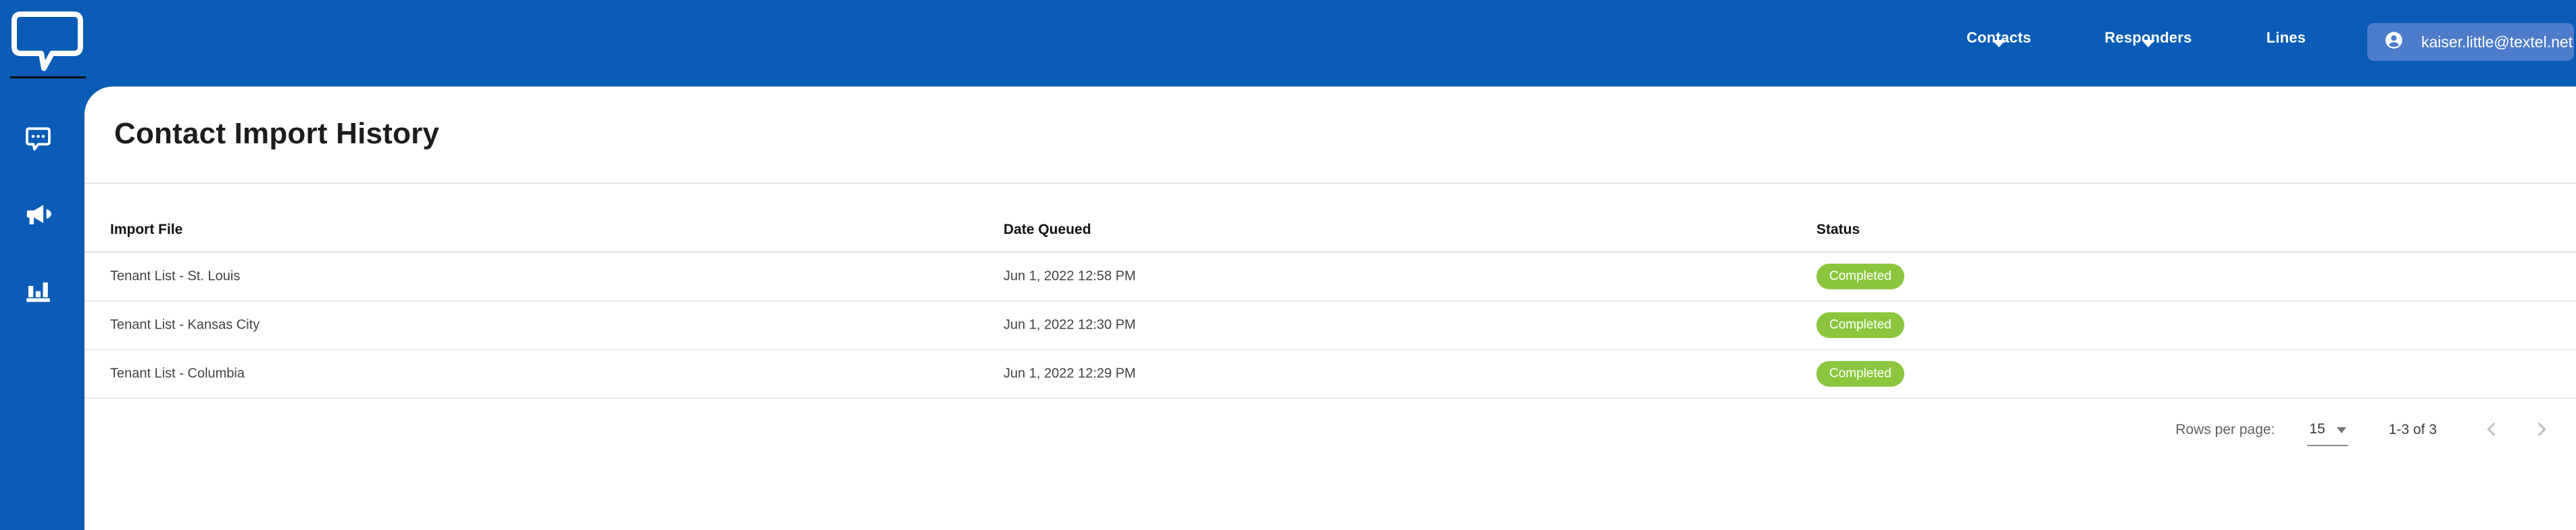  I want to click on column-header-import-file: Import File, so click(146, 229).